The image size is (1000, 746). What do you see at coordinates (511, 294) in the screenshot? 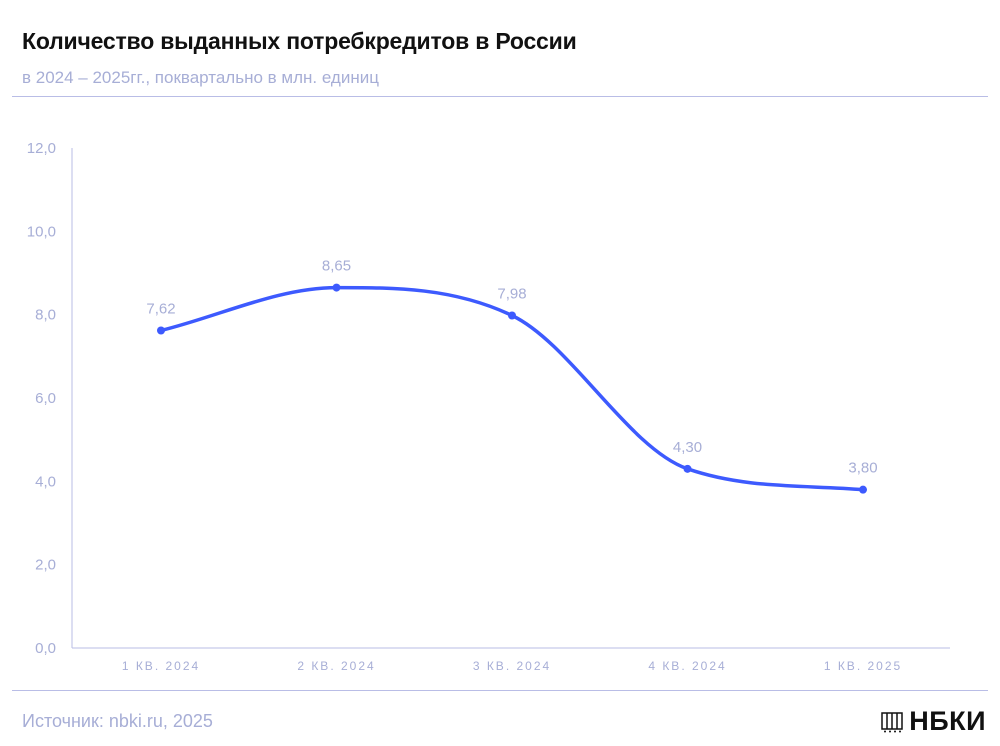
I see `data-label: 7,98` at bounding box center [511, 294].